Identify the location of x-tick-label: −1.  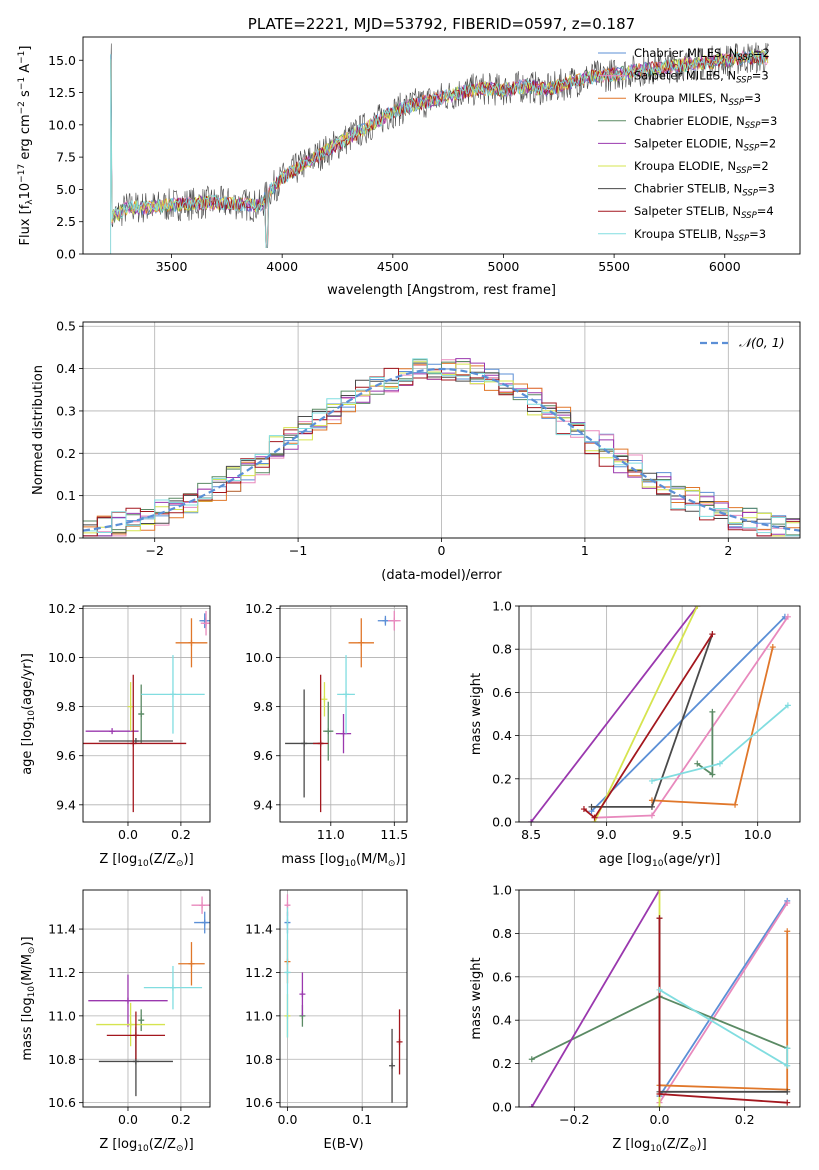
(298, 550).